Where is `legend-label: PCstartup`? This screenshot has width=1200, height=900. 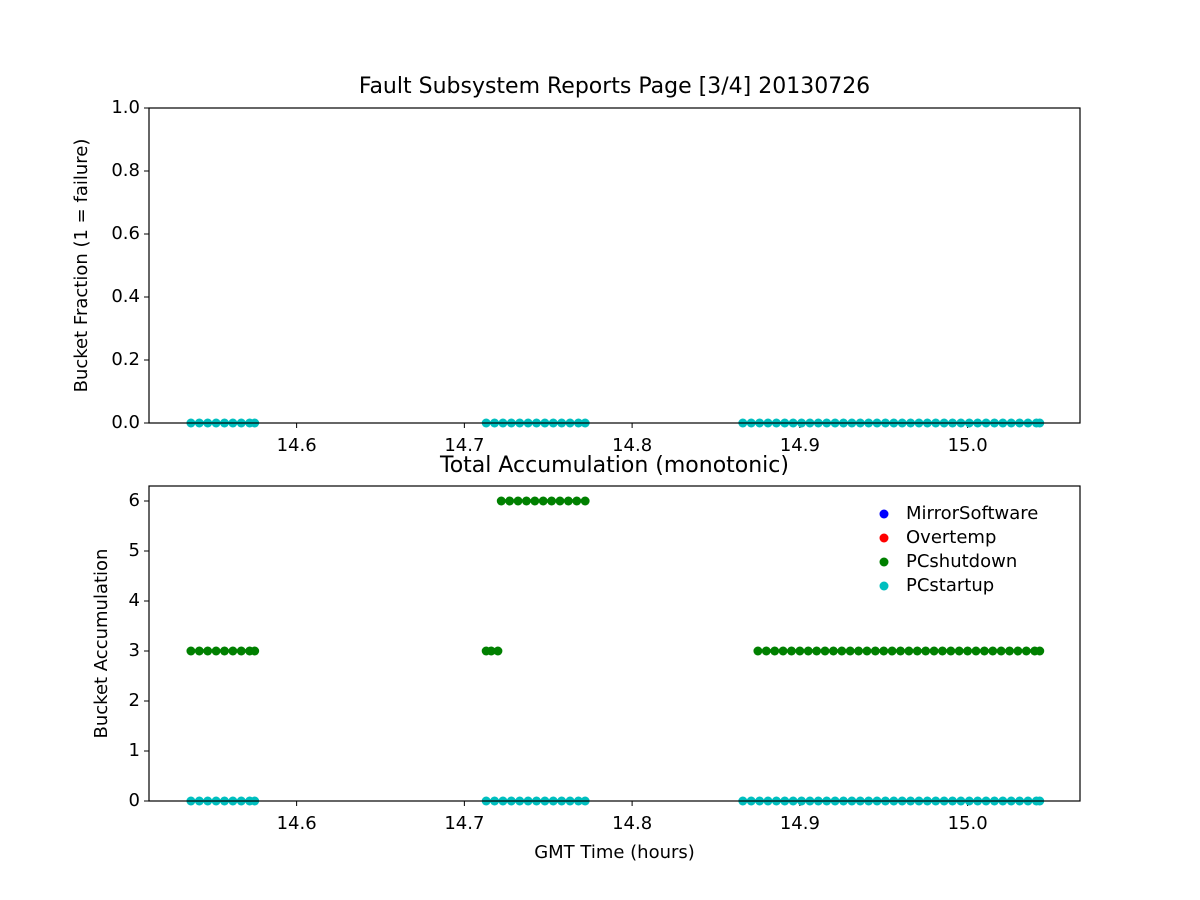
legend-label: PCstartup is located at coordinates (950, 585).